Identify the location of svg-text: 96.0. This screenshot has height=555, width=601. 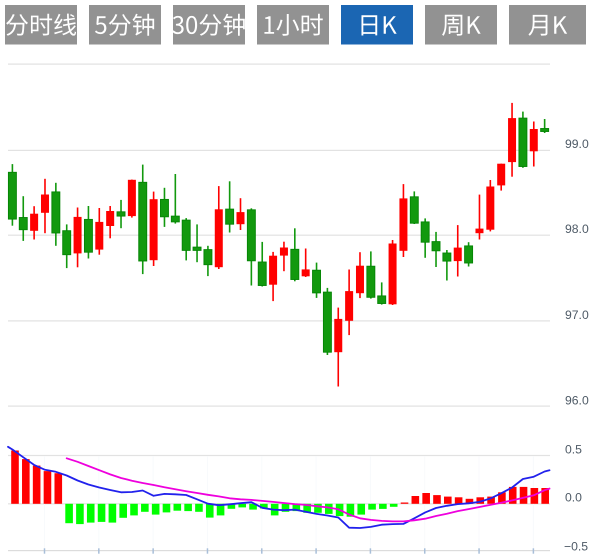
(577, 401).